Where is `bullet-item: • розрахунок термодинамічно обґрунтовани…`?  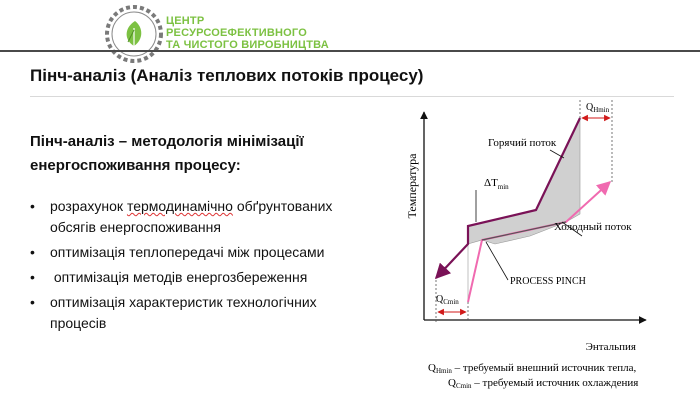 bullet-item: • розрахунок термодинамічно обґрунтовани… is located at coordinates (200, 217).